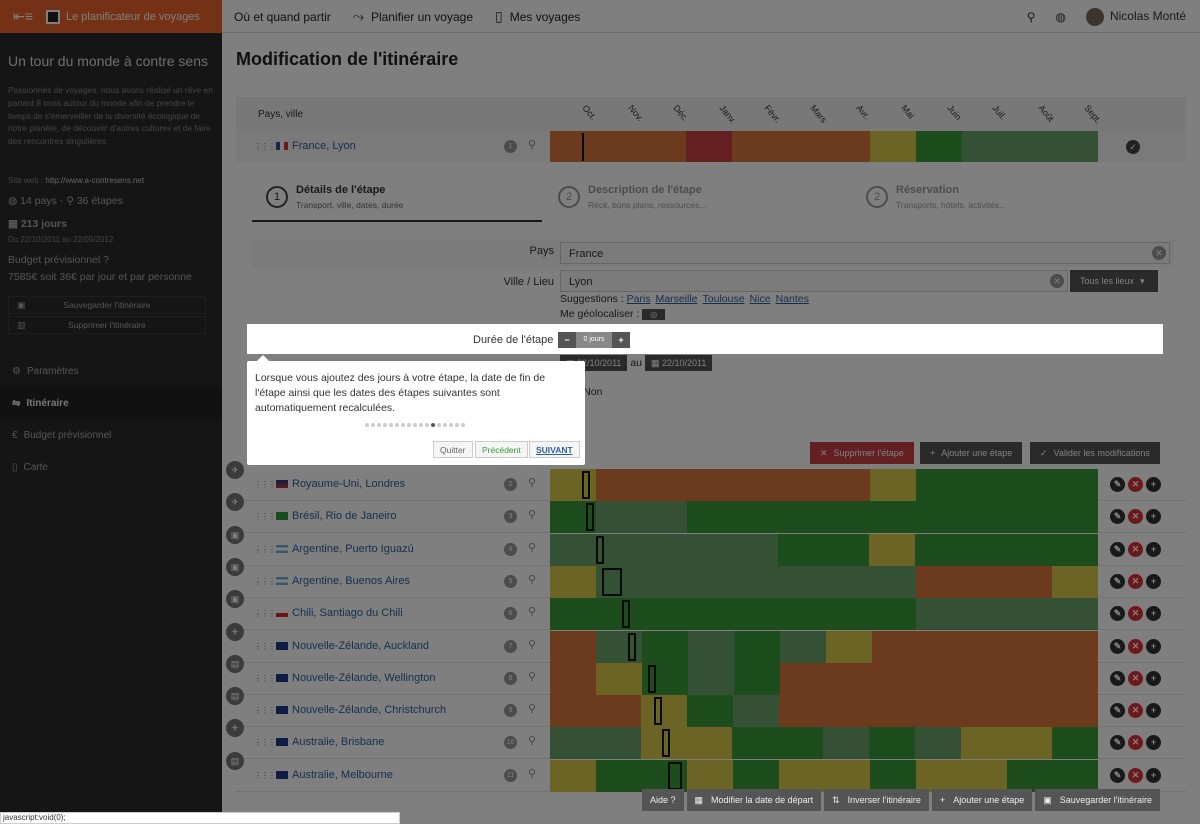 Image resolution: width=1200 pixels, height=824 pixels. What do you see at coordinates (513, 340) in the screenshot?
I see `duree-label: Durée de l'étape` at bounding box center [513, 340].